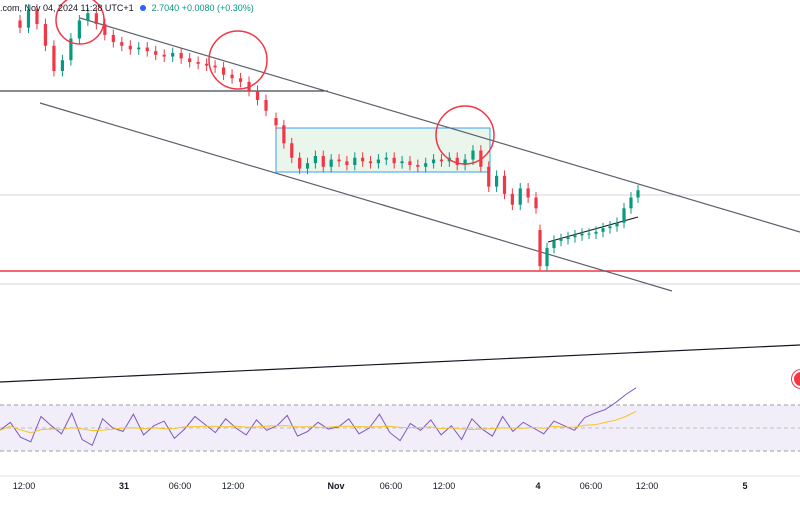 The image size is (800, 519). Describe the element at coordinates (400, 363) in the screenshot. I see `long-rising-trendline` at that location.